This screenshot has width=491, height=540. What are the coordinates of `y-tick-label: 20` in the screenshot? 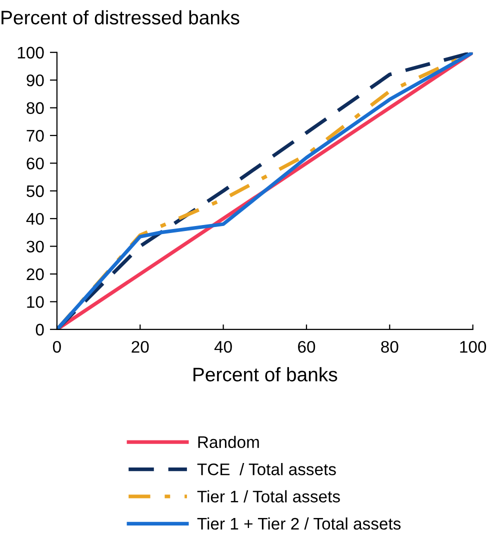 It's located at (35, 274).